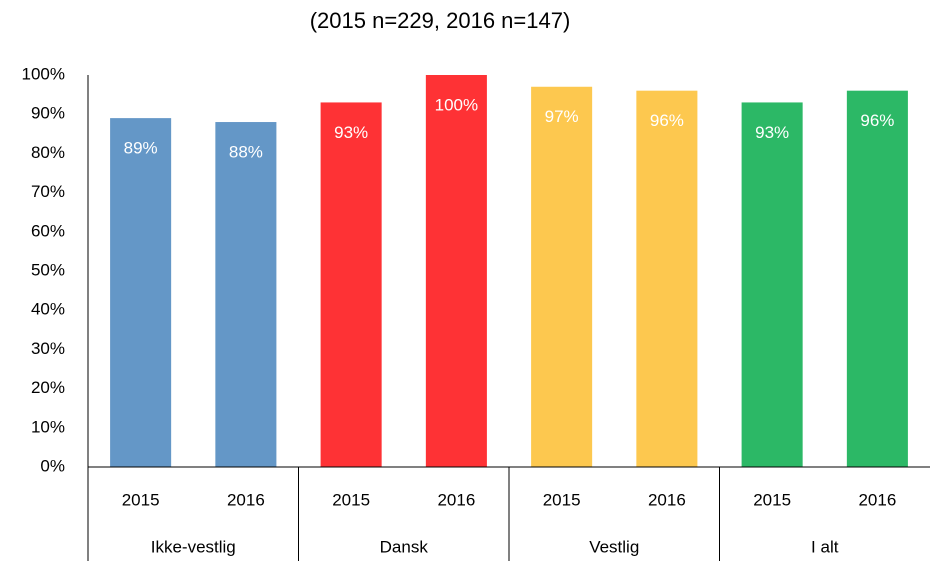 Image resolution: width=931 pixels, height=561 pixels. Describe the element at coordinates (48, 387) in the screenshot. I see `y-tick-label: 20%` at that location.